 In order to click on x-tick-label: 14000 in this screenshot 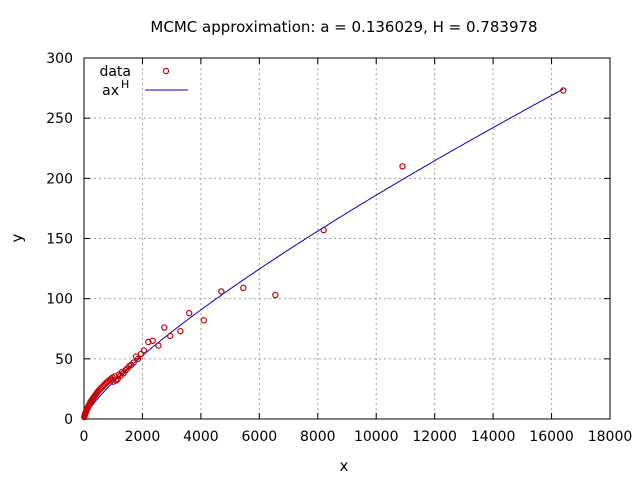, I will do `click(493, 437)`.